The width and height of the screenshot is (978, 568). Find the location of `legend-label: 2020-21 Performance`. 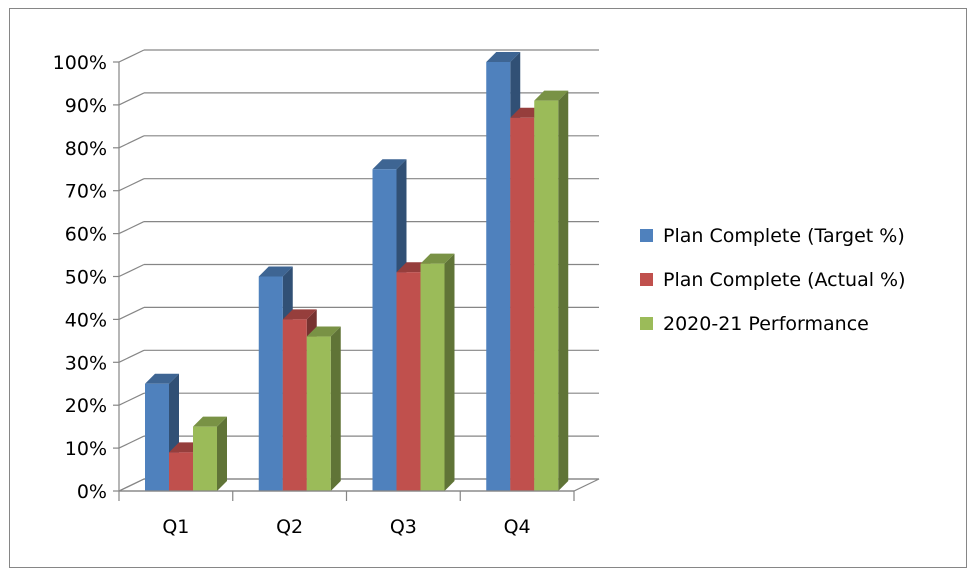

legend-label: 2020-21 Performance is located at coordinates (766, 324).